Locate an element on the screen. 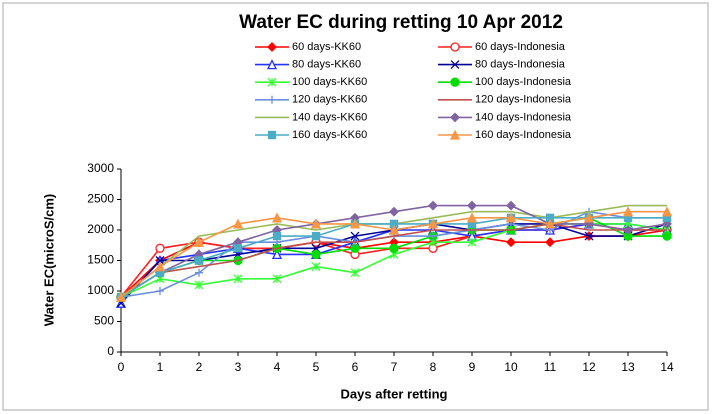  legend-label: 60 days-Indonesia is located at coordinates (520, 47).